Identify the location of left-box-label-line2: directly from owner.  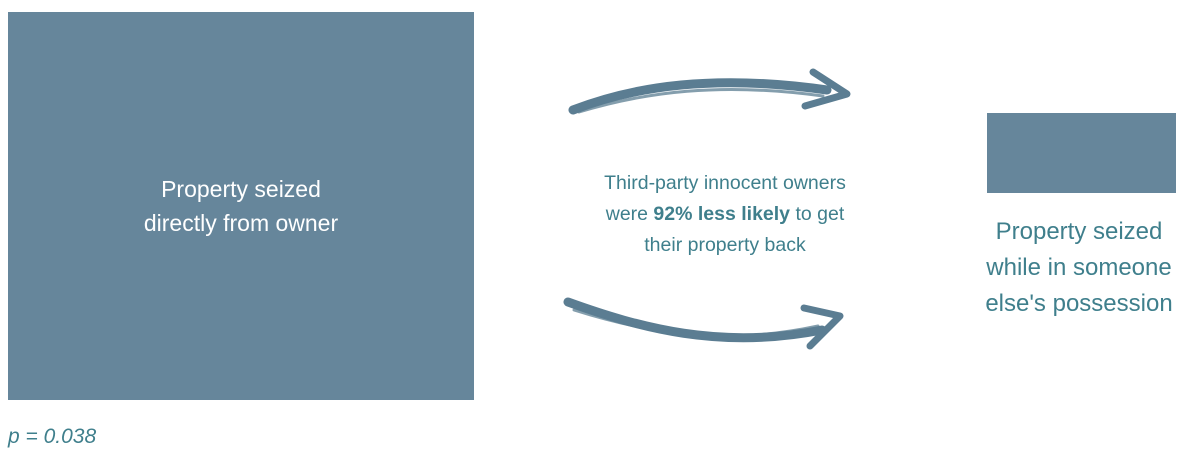
(241, 223).